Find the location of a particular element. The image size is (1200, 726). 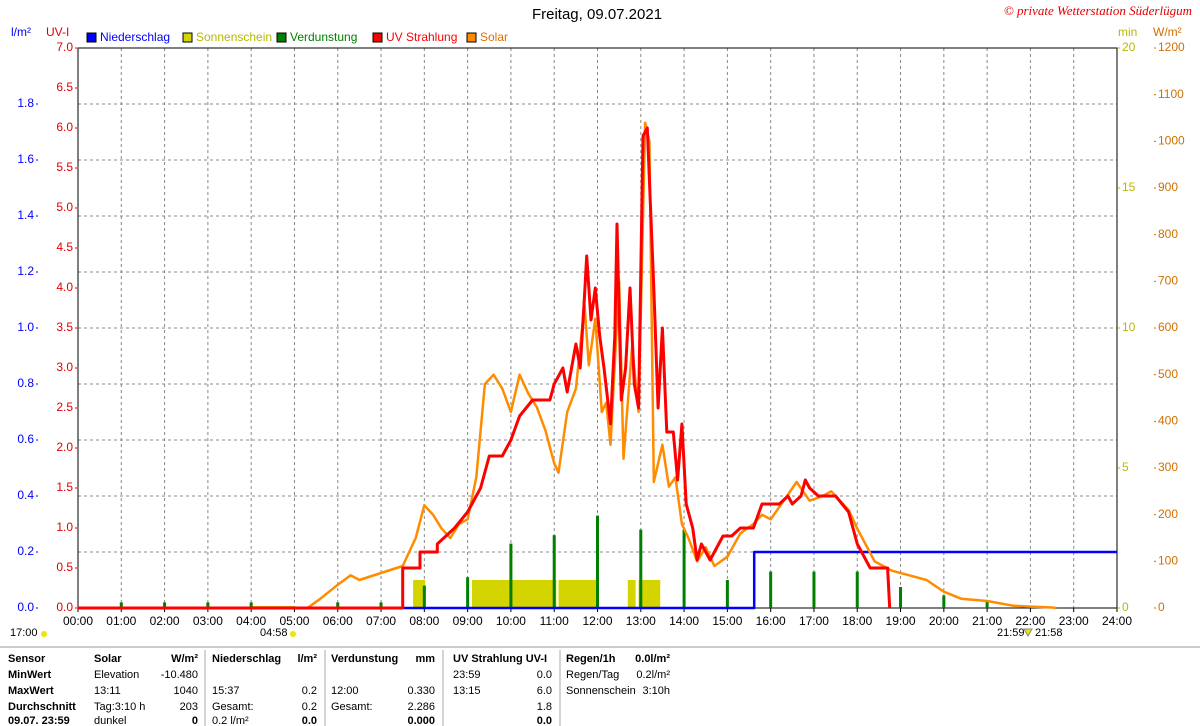

y-tick-label: 3.0 is located at coordinates (64, 367).